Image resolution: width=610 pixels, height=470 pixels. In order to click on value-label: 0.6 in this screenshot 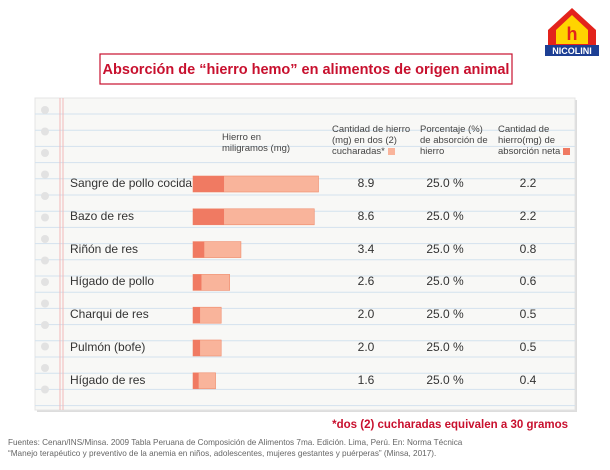, I will do `click(528, 281)`.